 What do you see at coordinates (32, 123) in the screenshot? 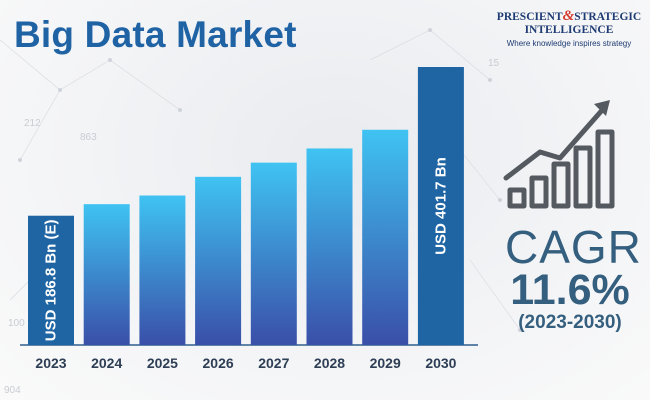
I see `background-number: 212` at bounding box center [32, 123].